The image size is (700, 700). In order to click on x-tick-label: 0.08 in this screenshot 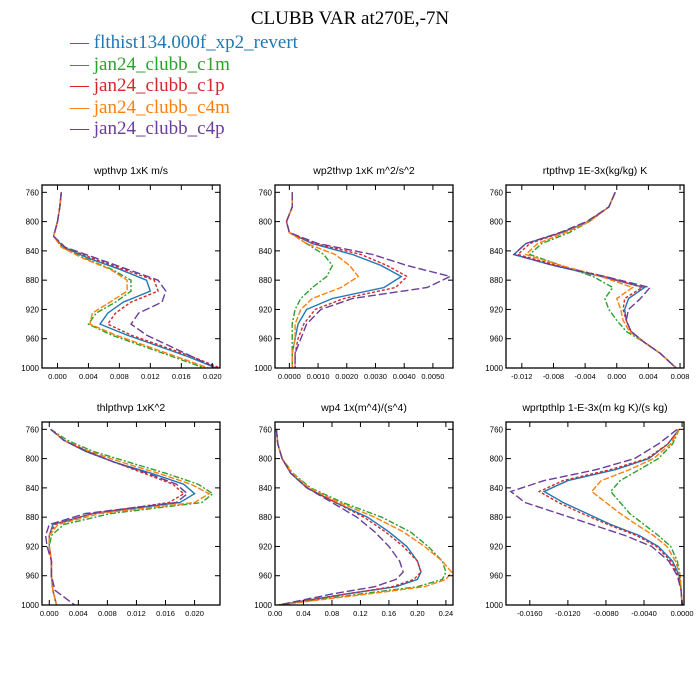, I will do `click(332, 613)`.